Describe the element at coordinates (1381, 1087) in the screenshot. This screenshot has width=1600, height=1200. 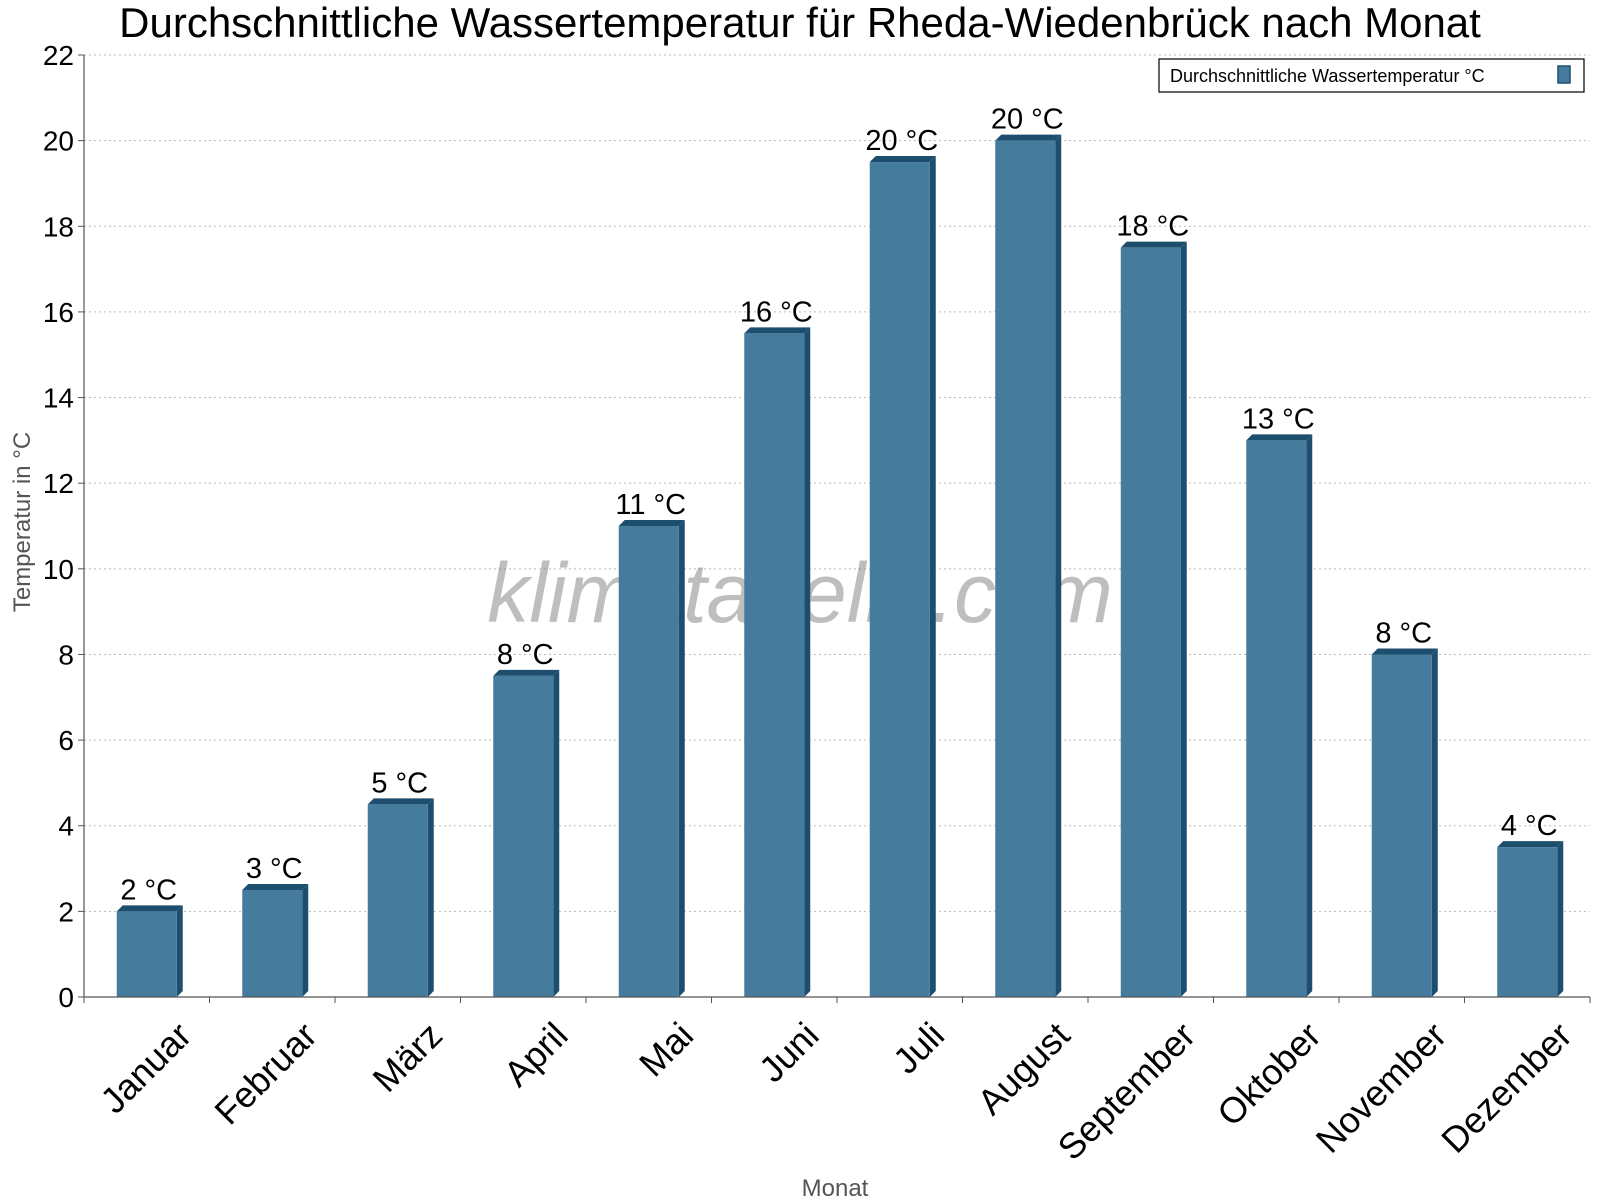
I see `x-tick-label: November` at that location.